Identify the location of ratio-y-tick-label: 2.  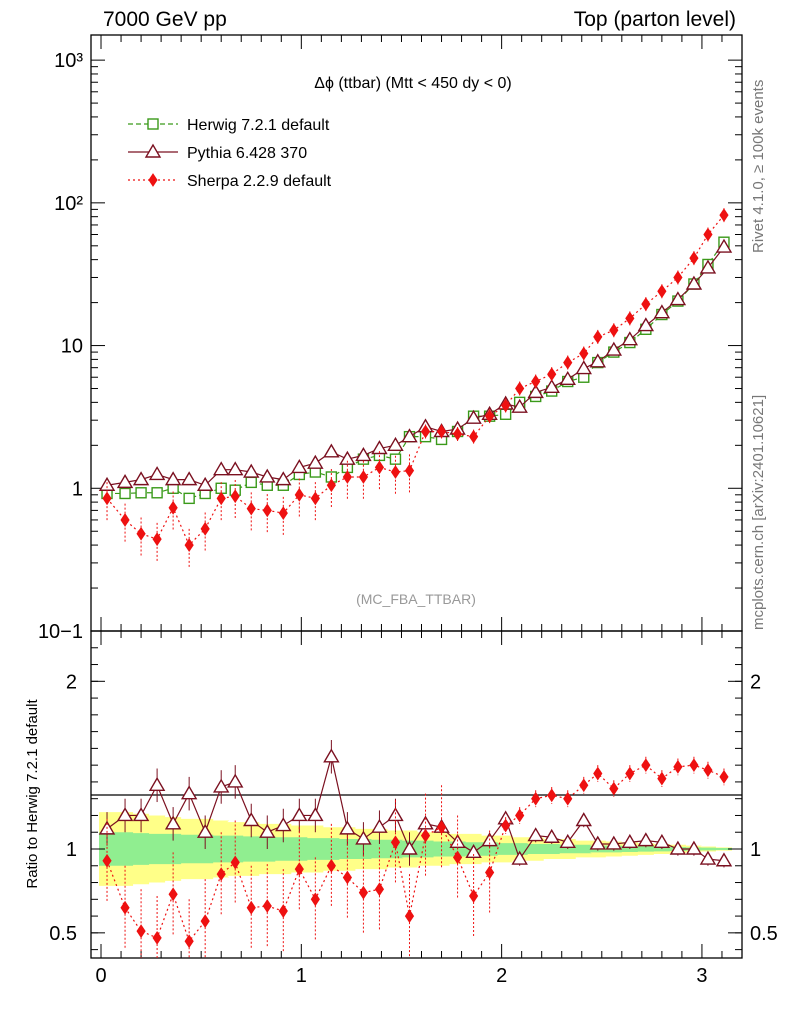
(71, 682).